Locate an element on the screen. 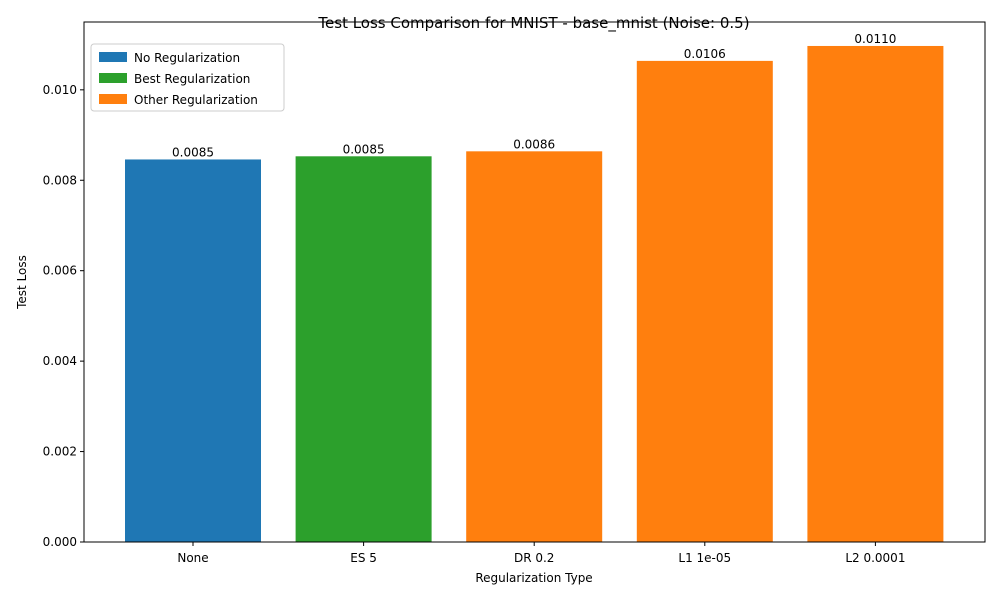  y-axis-label: Test Loss is located at coordinates (22, 282).